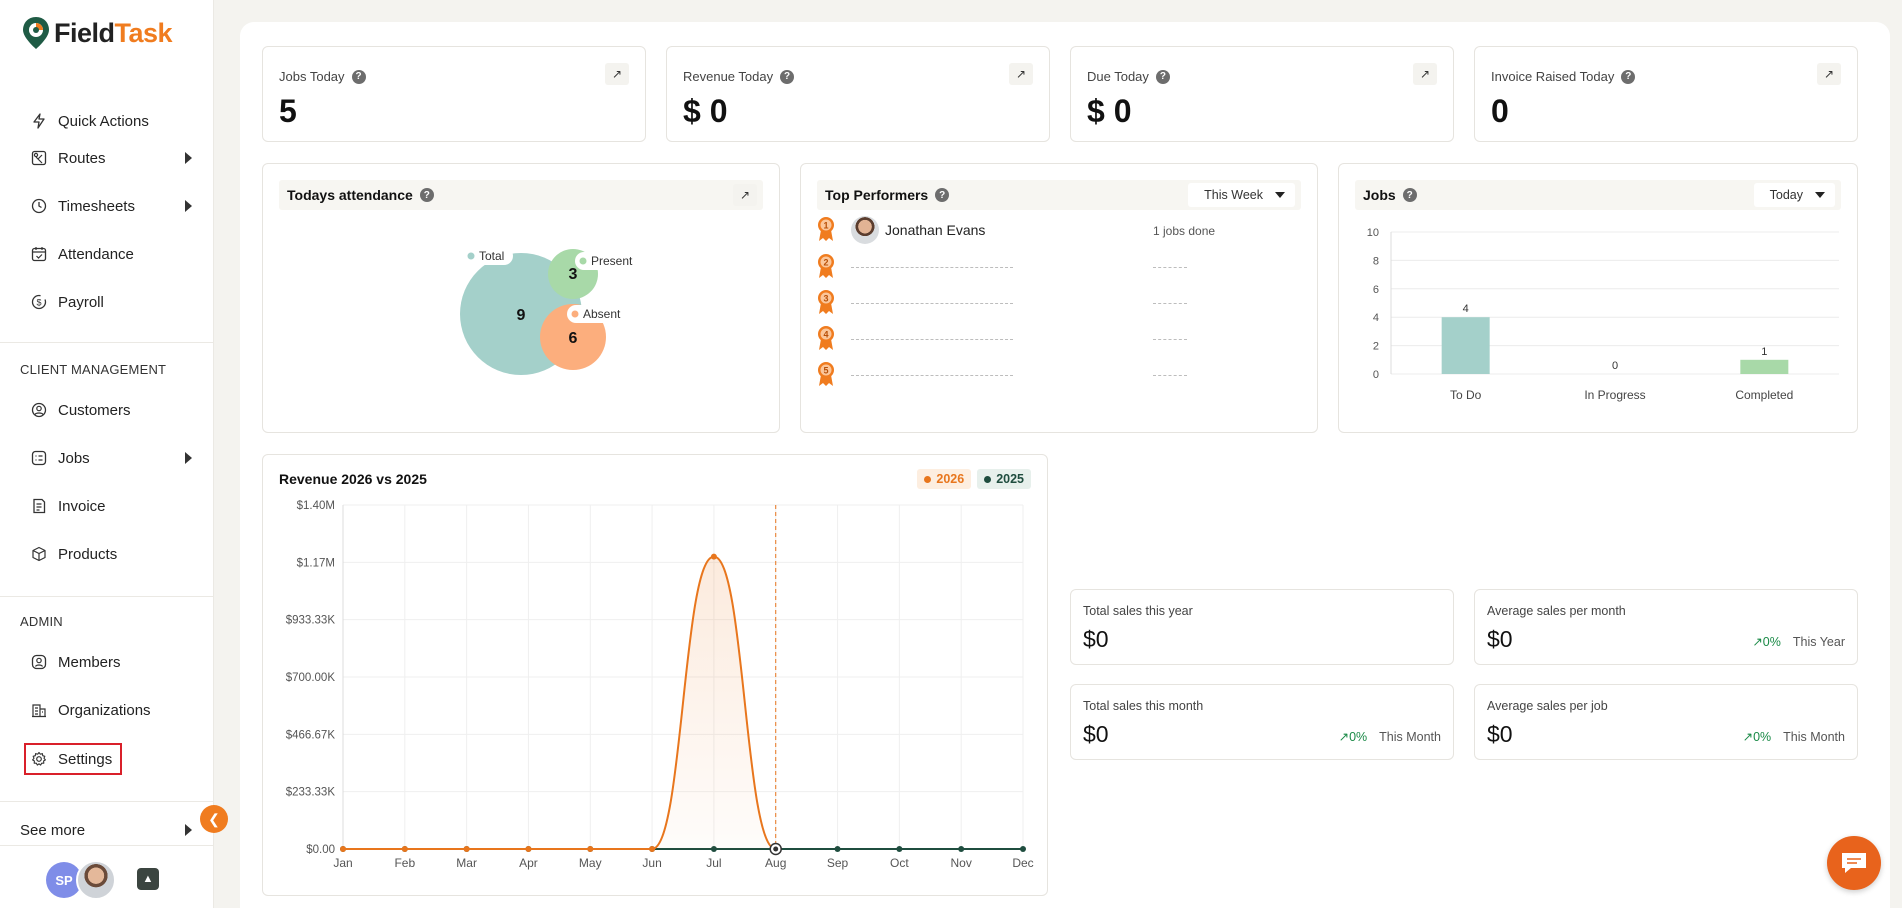  I want to click on sidebar-item-timesheets: Timesheets, so click(111, 206).